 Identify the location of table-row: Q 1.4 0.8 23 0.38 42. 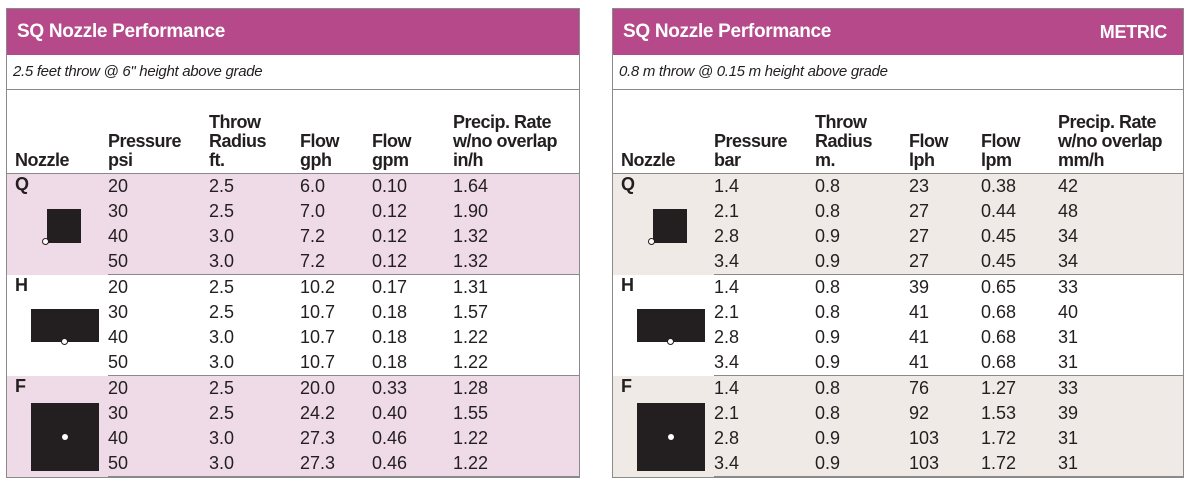
(898, 224).